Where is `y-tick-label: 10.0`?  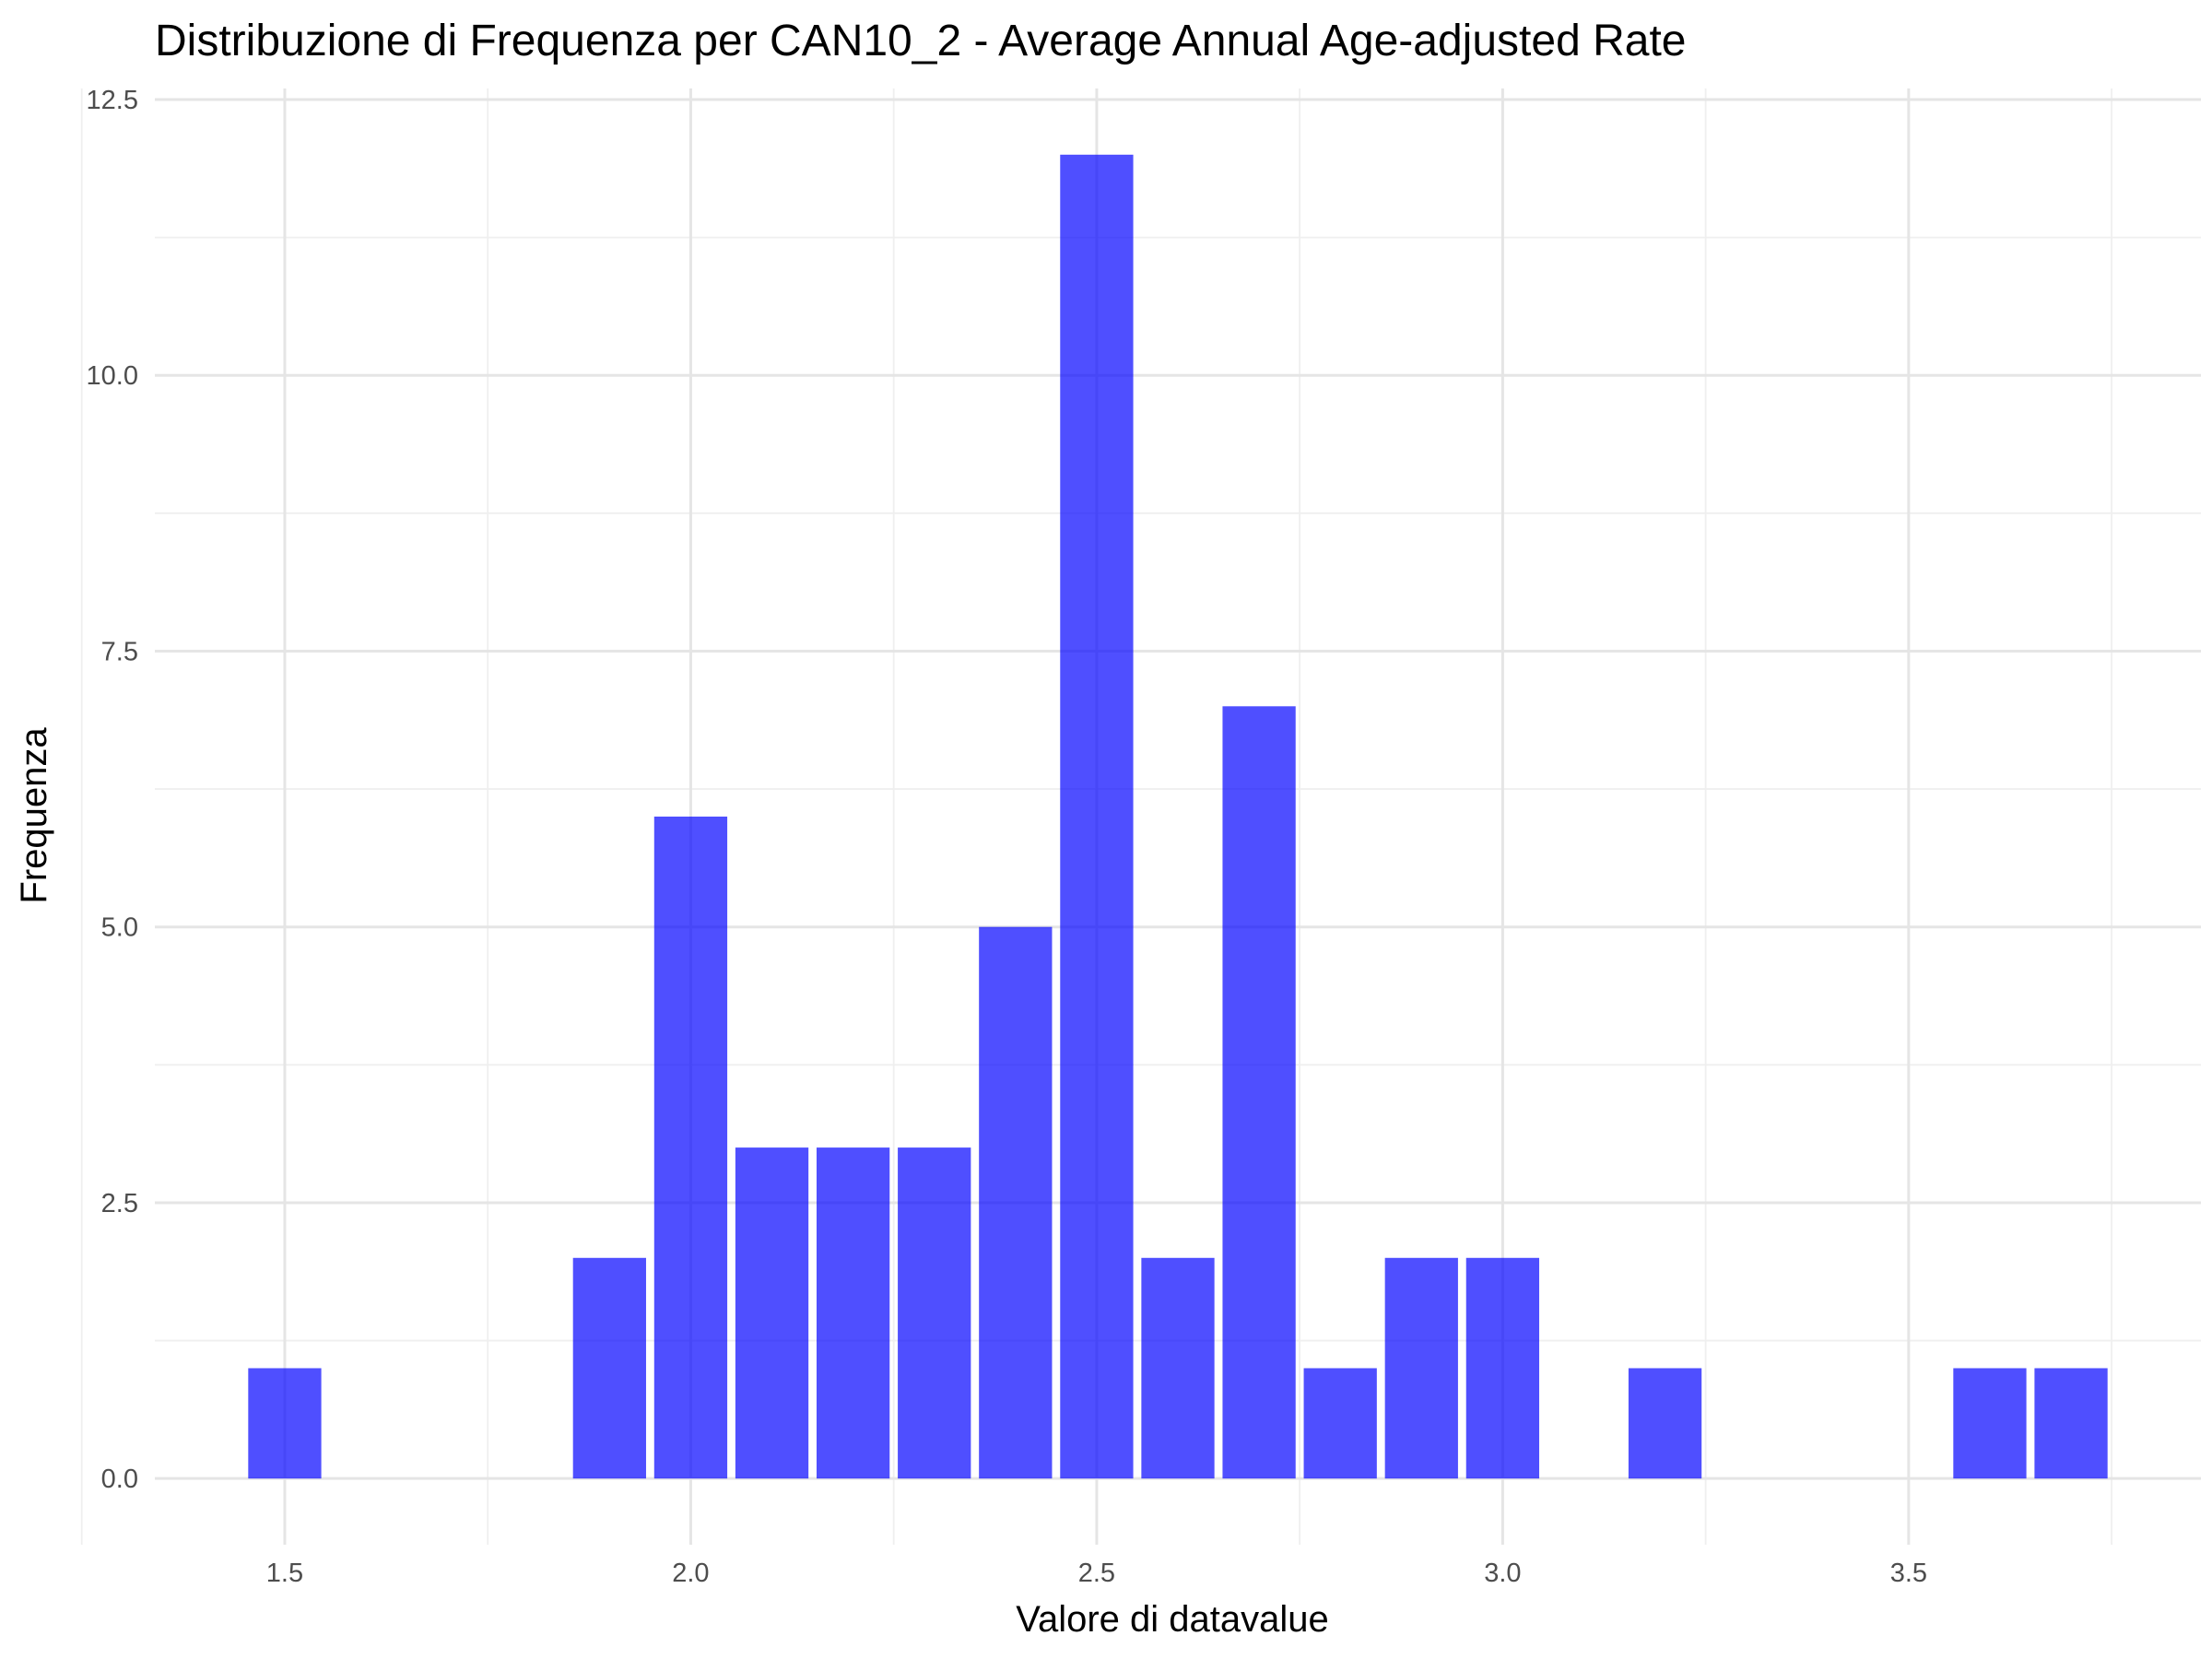 y-tick-label: 10.0 is located at coordinates (112, 376).